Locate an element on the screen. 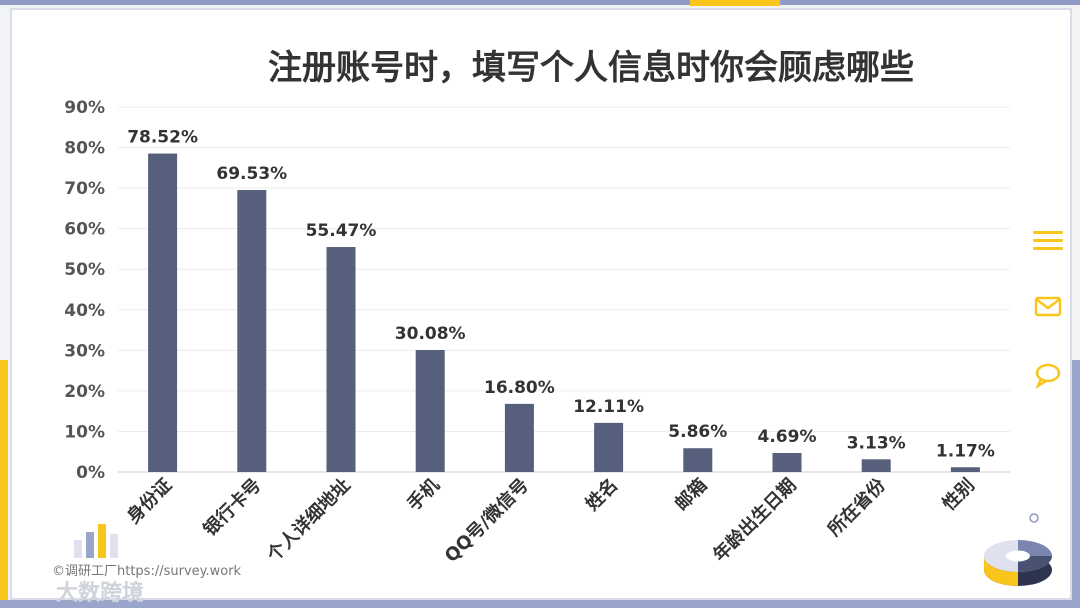 This screenshot has width=1080, height=608. frame-top-bar is located at coordinates (540, 2).